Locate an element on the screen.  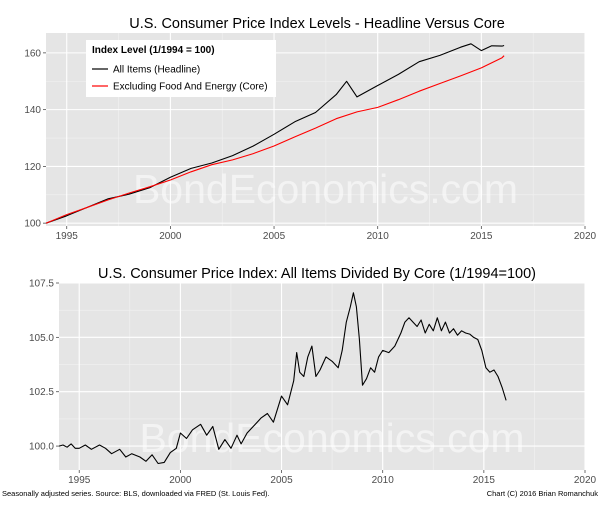
y-tick-label: 100 is located at coordinates (32, 224).